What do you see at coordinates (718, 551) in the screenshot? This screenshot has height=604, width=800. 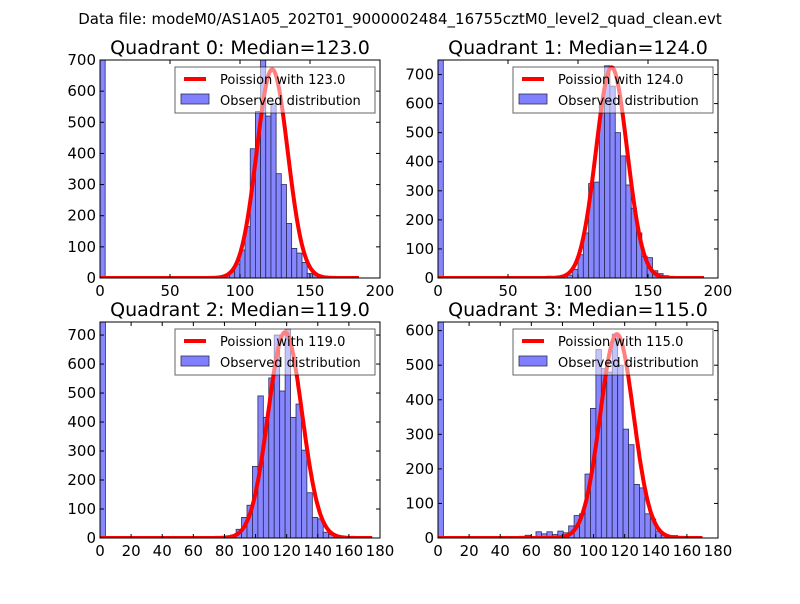 I see `x-tick-label: 180` at bounding box center [718, 551].